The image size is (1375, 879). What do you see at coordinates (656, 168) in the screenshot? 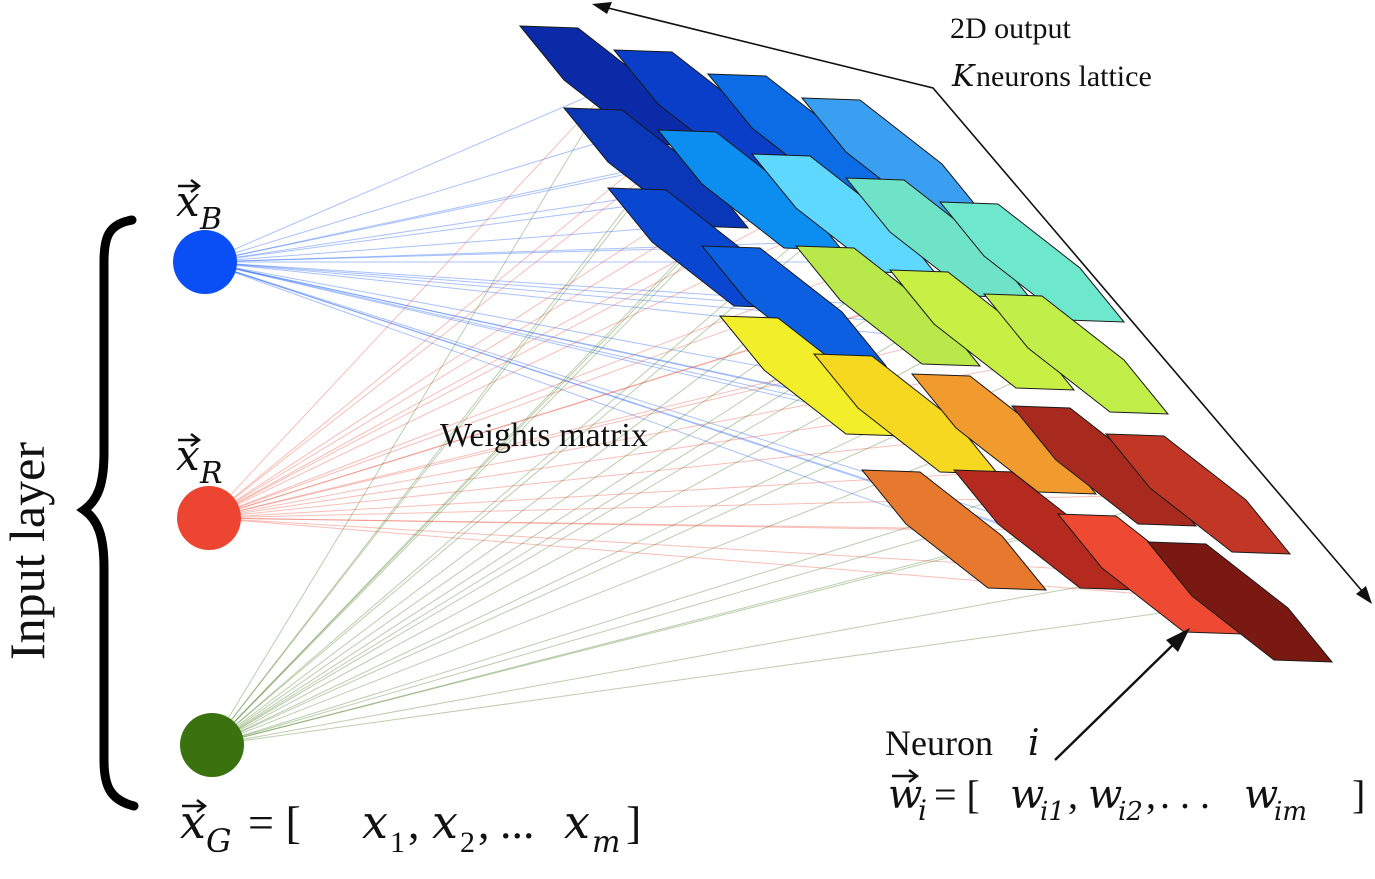
I see `lattice-neuron-r1-c0` at bounding box center [656, 168].